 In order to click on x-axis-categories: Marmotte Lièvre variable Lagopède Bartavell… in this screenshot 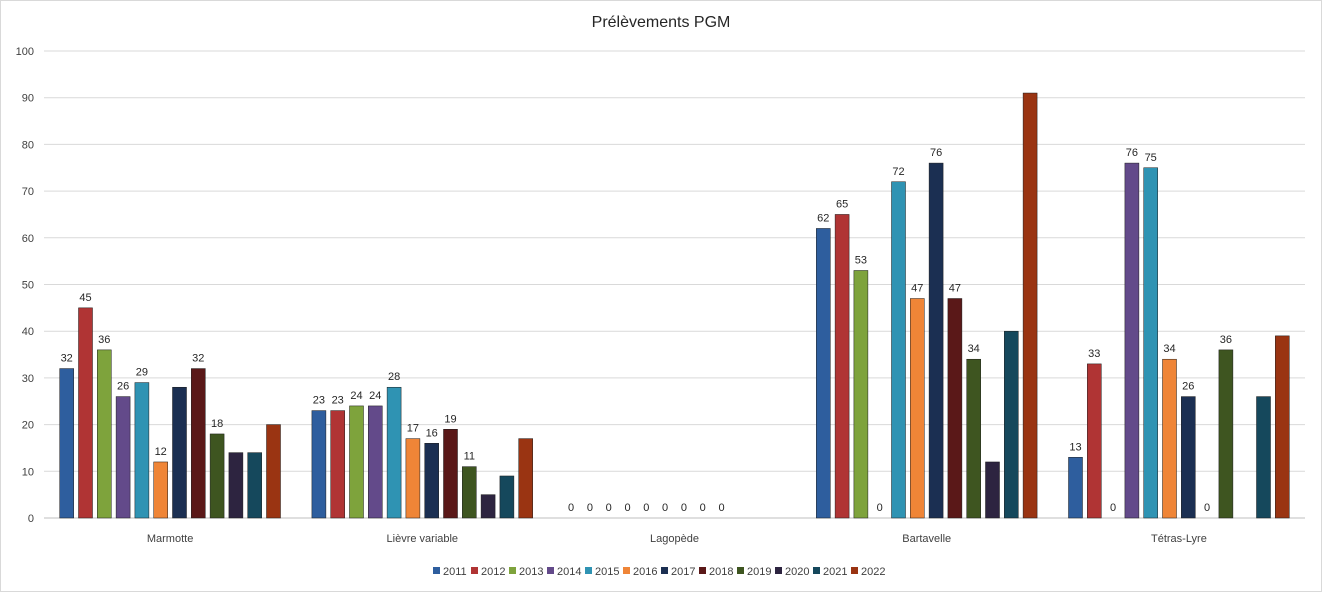, I will do `click(677, 539)`.